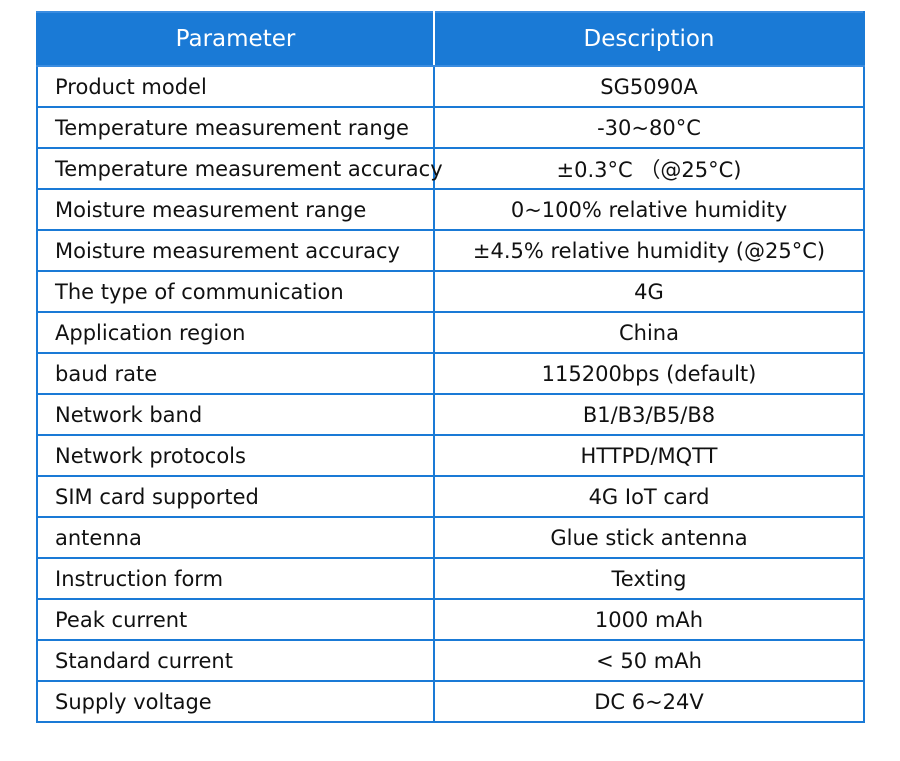 The width and height of the screenshot is (900, 761). What do you see at coordinates (235, 373) in the screenshot?
I see `parameter-cell: baud rate` at bounding box center [235, 373].